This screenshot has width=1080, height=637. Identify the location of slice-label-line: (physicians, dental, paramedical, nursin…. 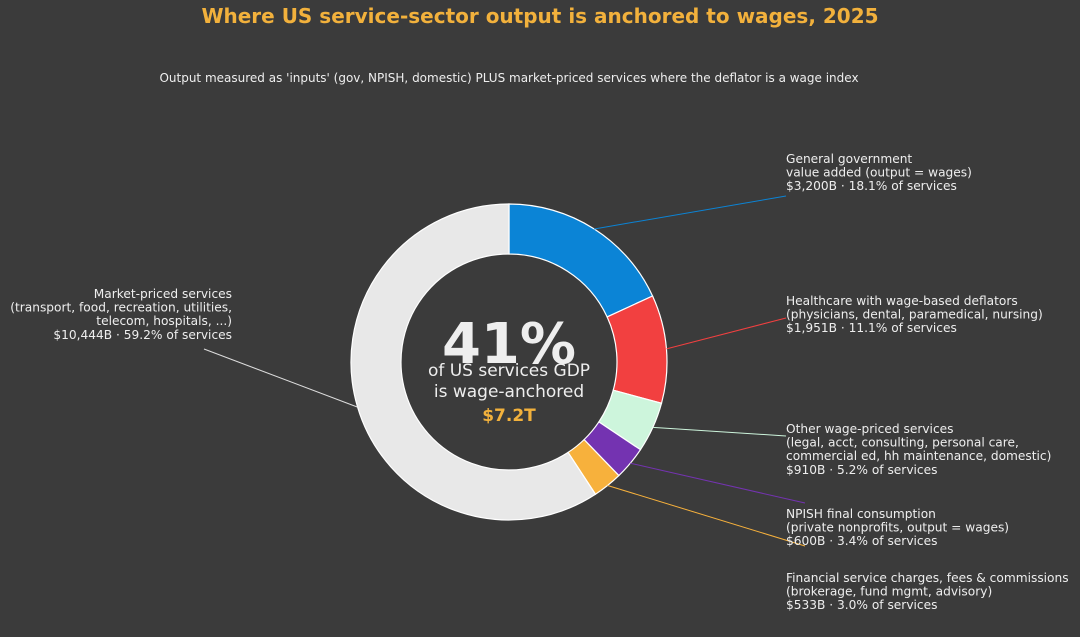
(914, 315).